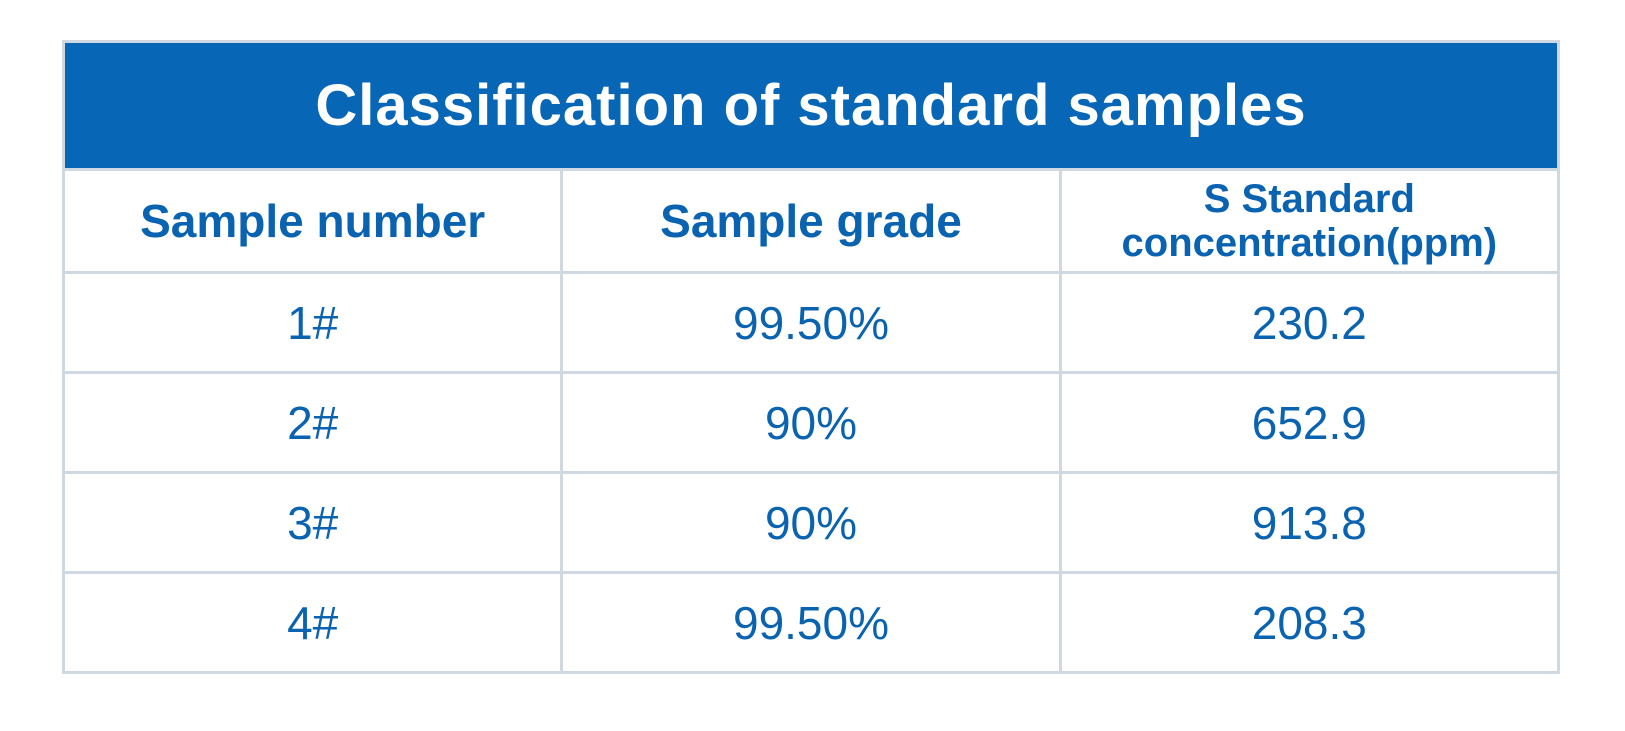 Image resolution: width=1625 pixels, height=731 pixels. Describe the element at coordinates (1307, 522) in the screenshot. I see `cell-concentration: 913.8` at that location.